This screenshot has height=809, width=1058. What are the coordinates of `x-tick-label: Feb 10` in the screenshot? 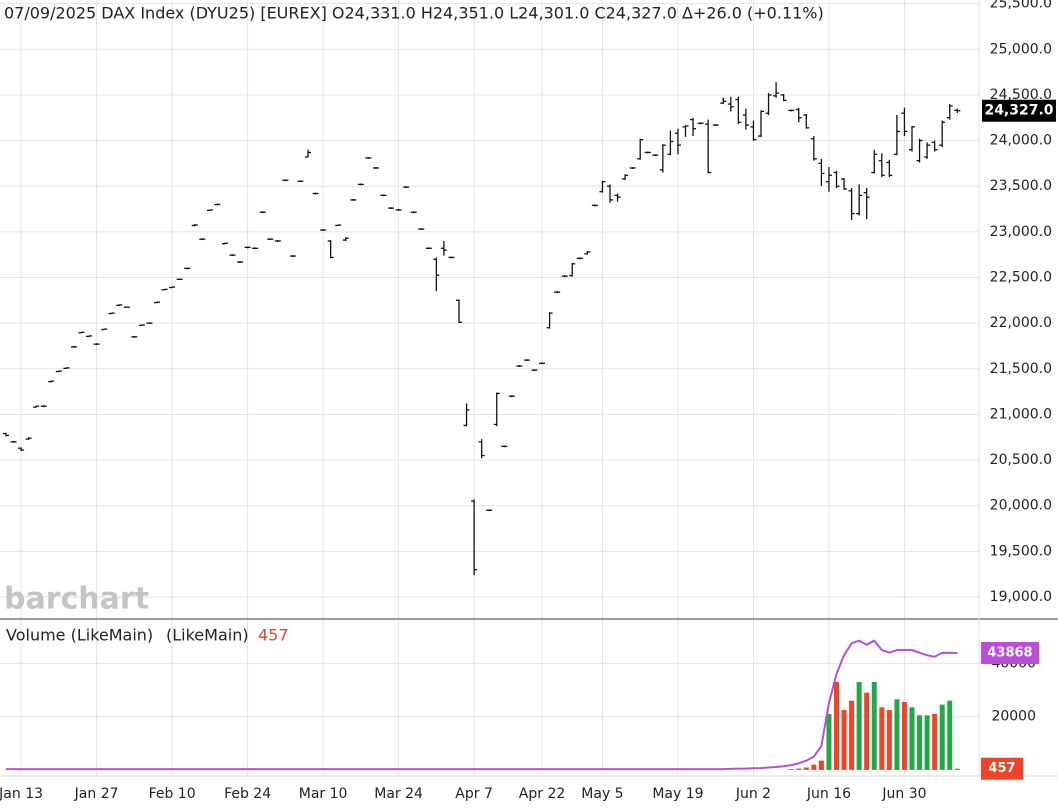 It's located at (172, 794).